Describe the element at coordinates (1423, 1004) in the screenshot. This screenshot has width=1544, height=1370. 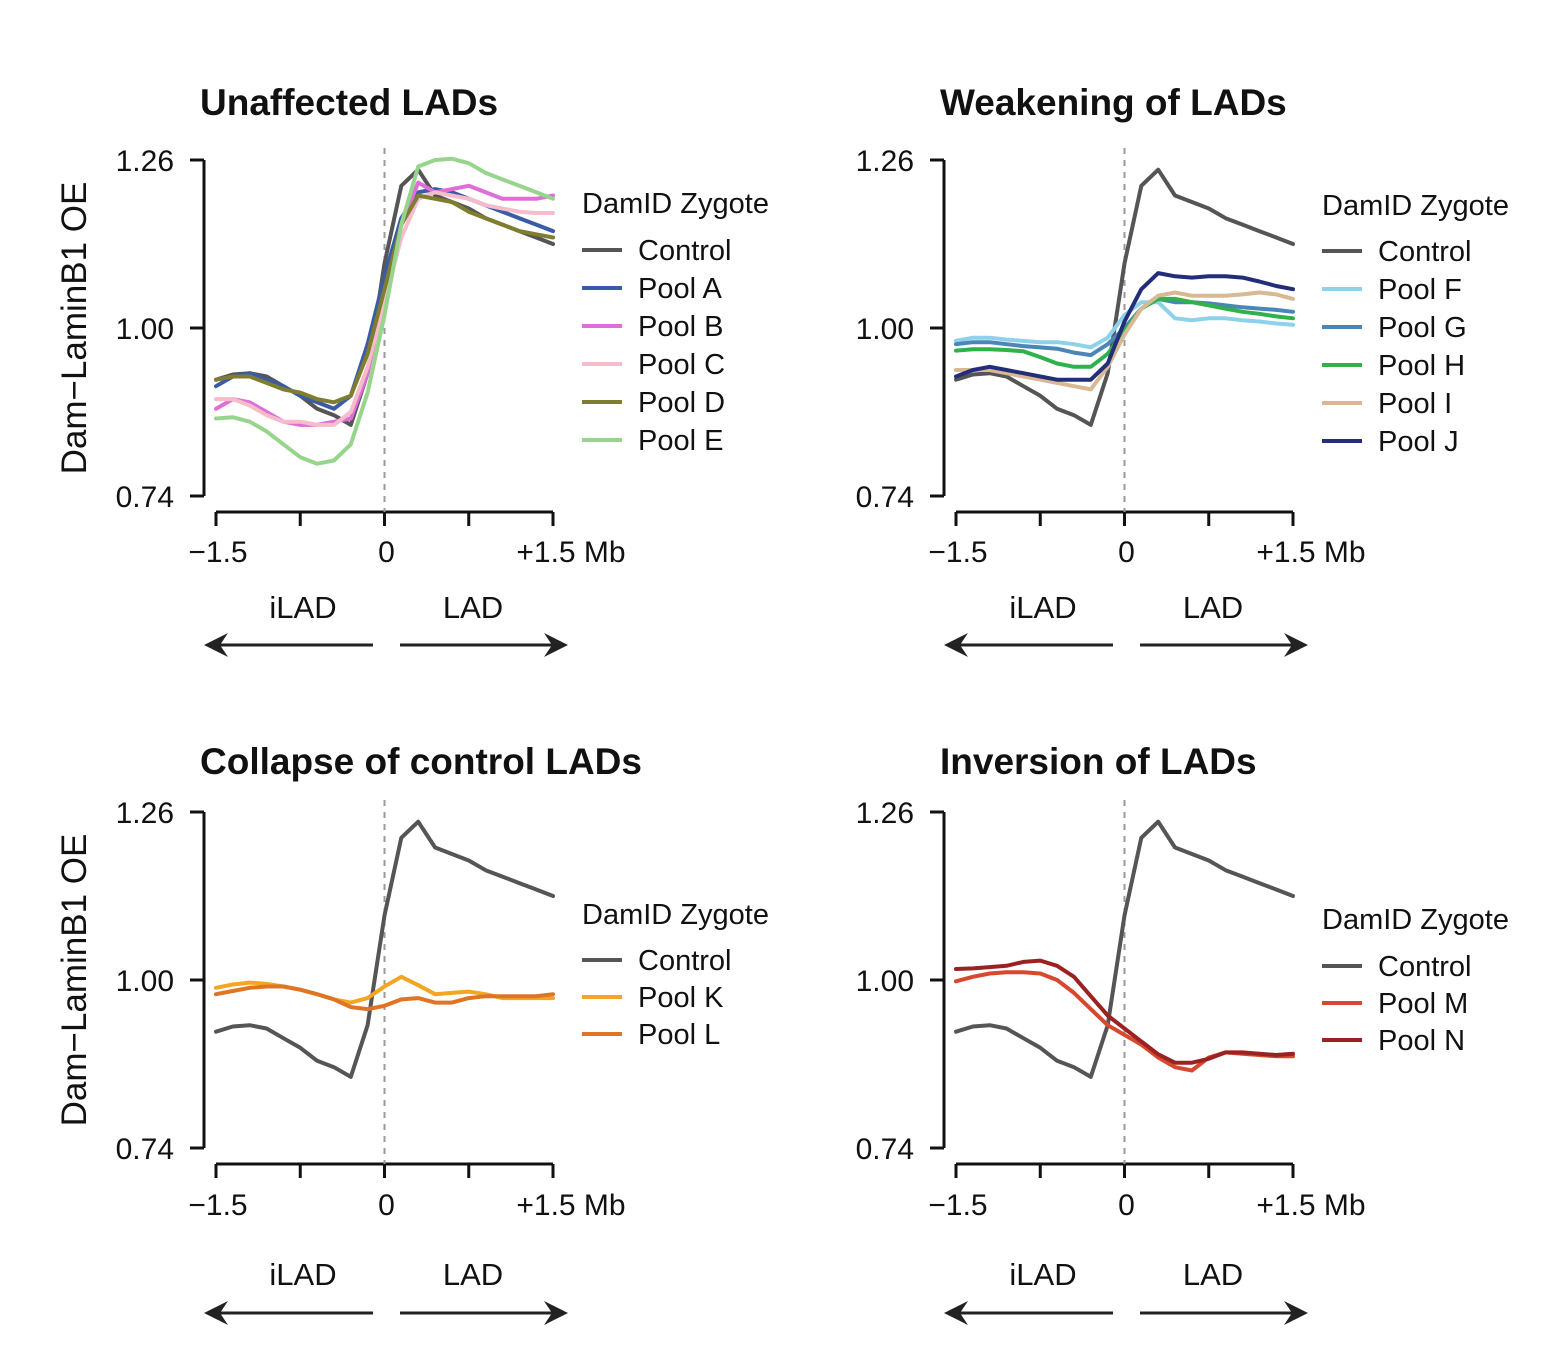
I see `legend-label-pool-m: Pool M` at that location.